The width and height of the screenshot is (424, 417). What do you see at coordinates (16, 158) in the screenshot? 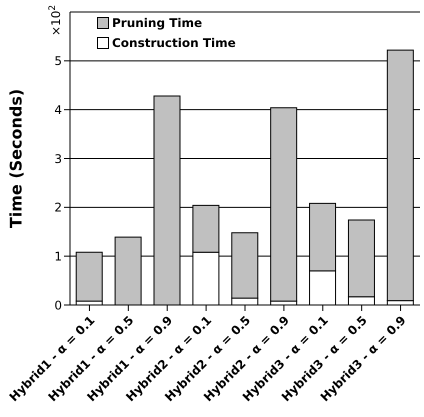
I see `y-axis-title: Time (Seconds)` at bounding box center [16, 158].